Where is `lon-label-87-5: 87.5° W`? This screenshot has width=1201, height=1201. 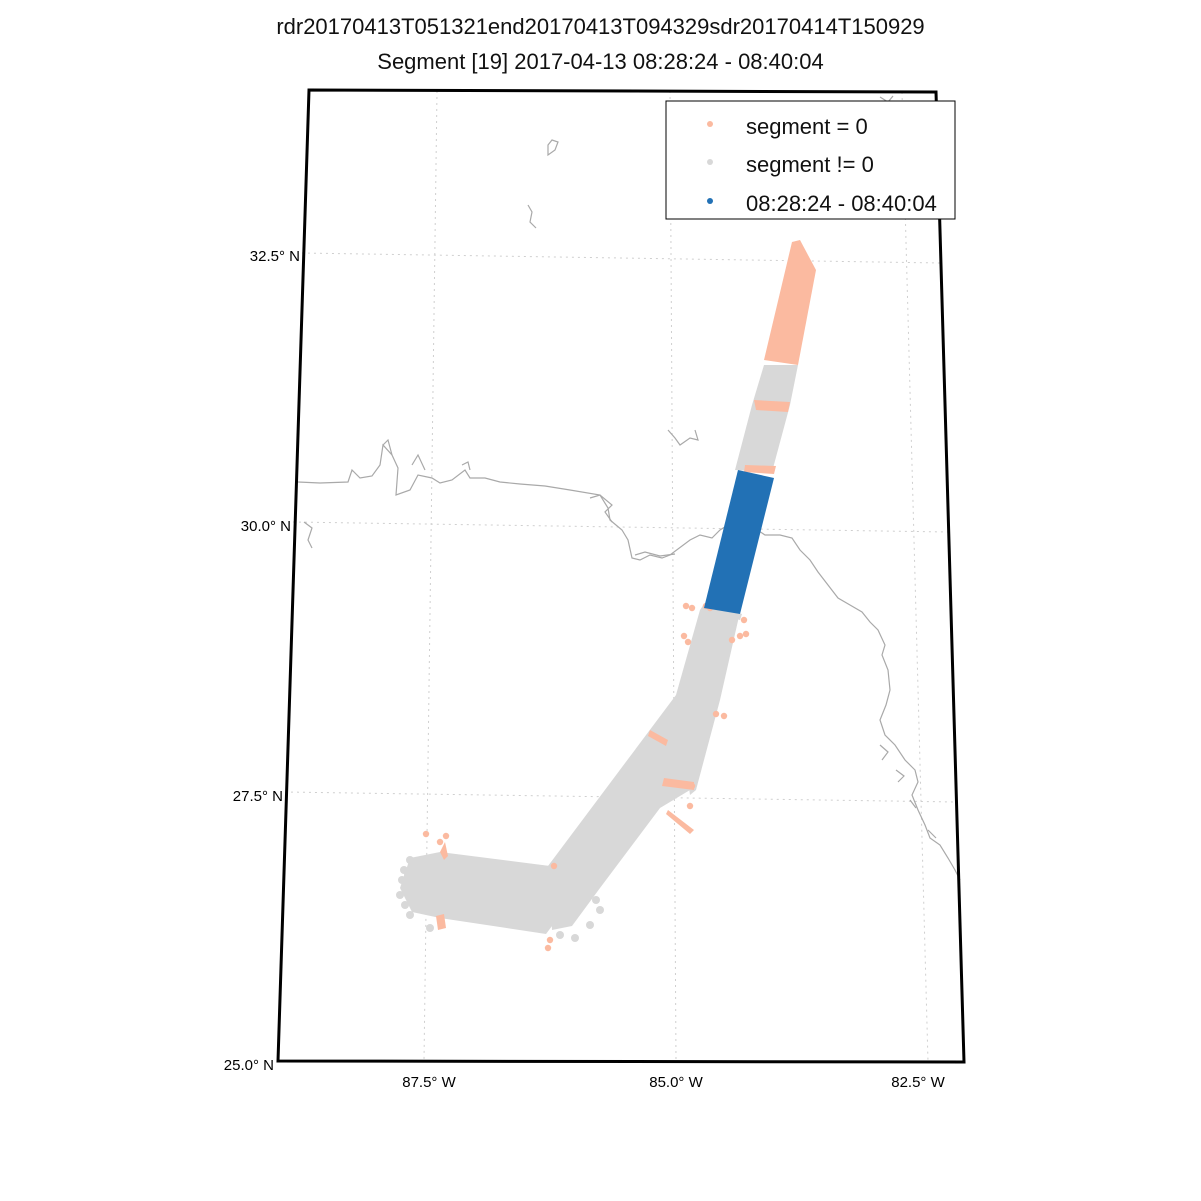
lon-label-87-5: 87.5° W is located at coordinates (429, 1082).